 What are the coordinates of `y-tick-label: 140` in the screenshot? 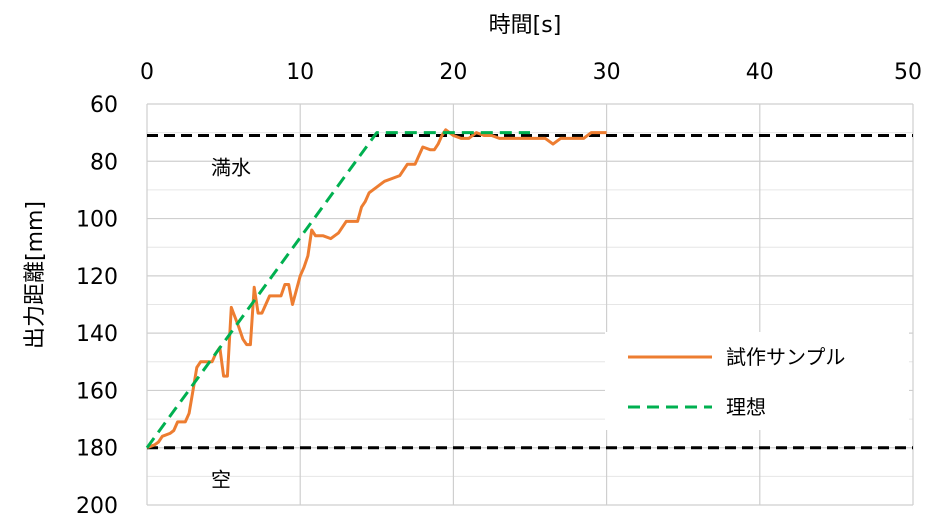 It's located at (97, 334).